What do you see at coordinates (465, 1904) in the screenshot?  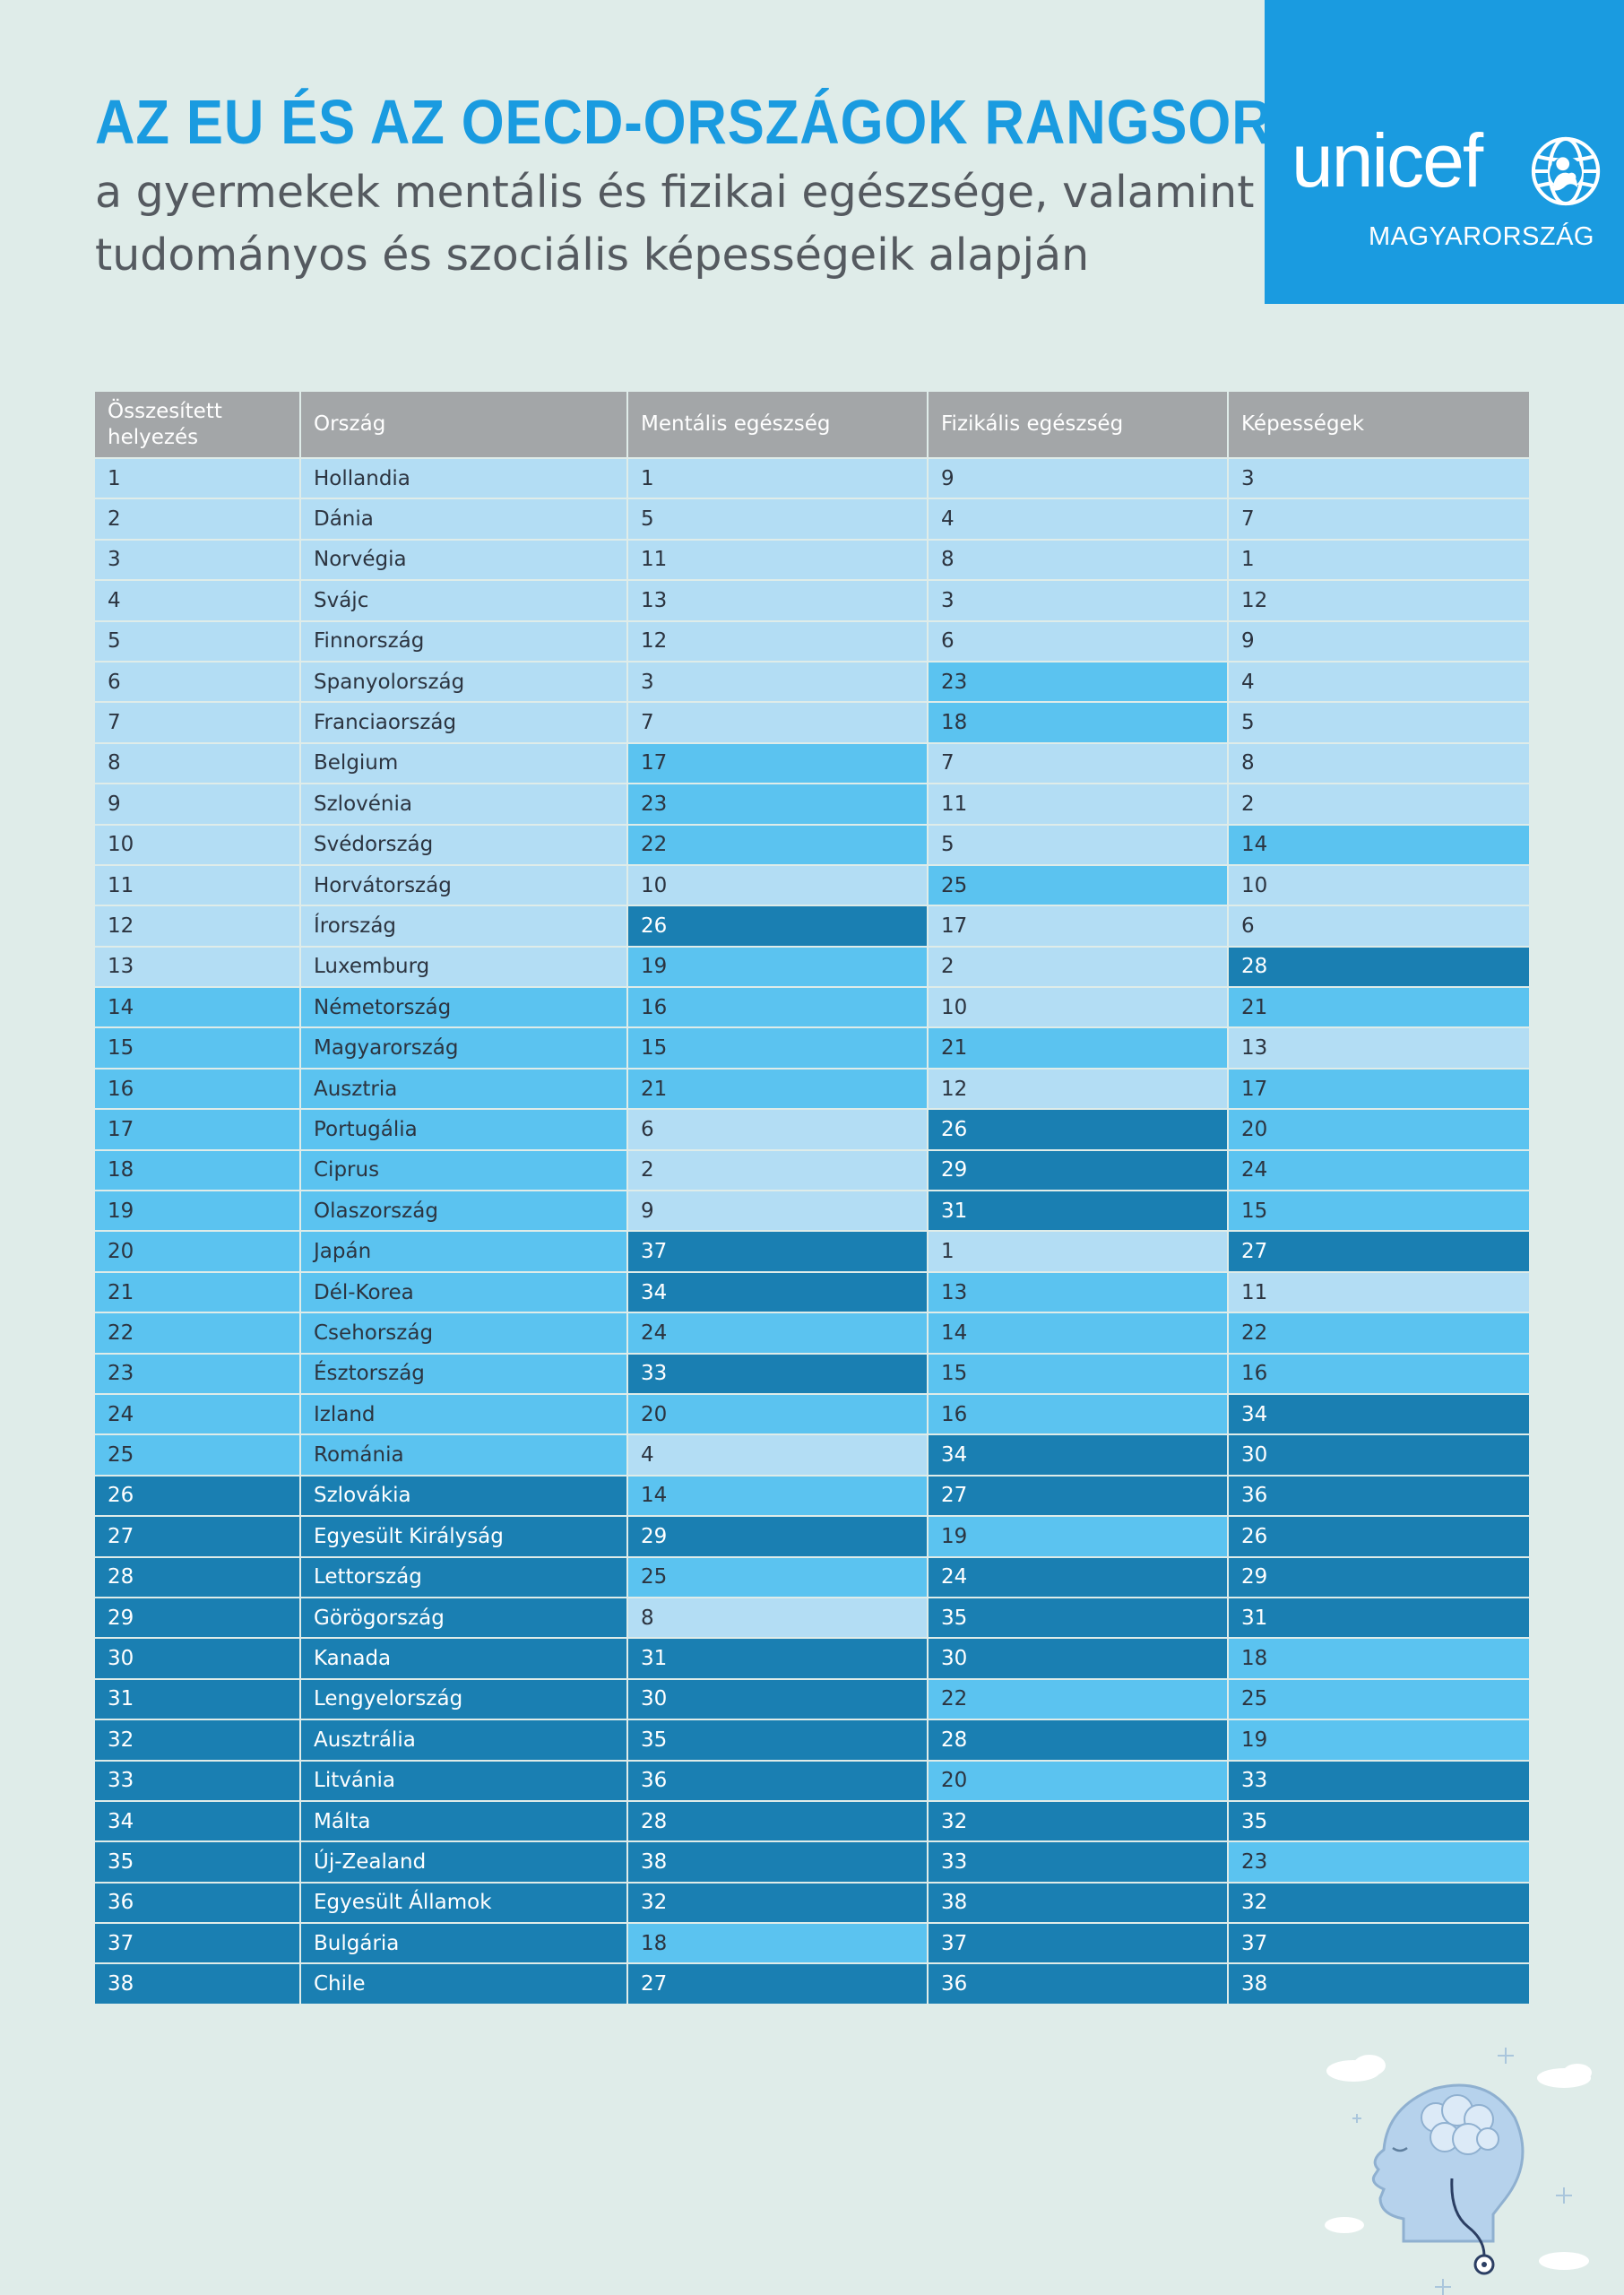 I see `cell-country: Egyesült Államok` at bounding box center [465, 1904].